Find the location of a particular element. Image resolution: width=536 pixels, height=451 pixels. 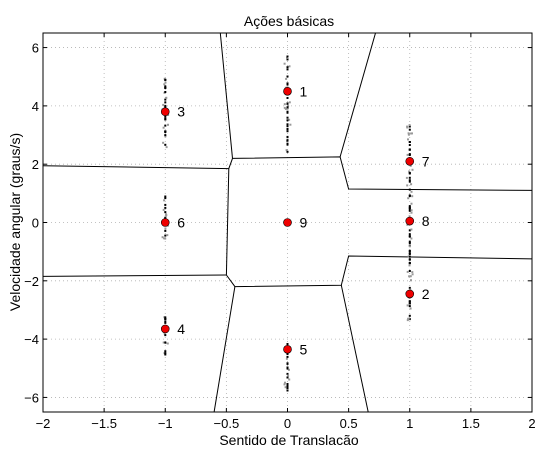

y-tick-label: −6 is located at coordinates (31, 397).